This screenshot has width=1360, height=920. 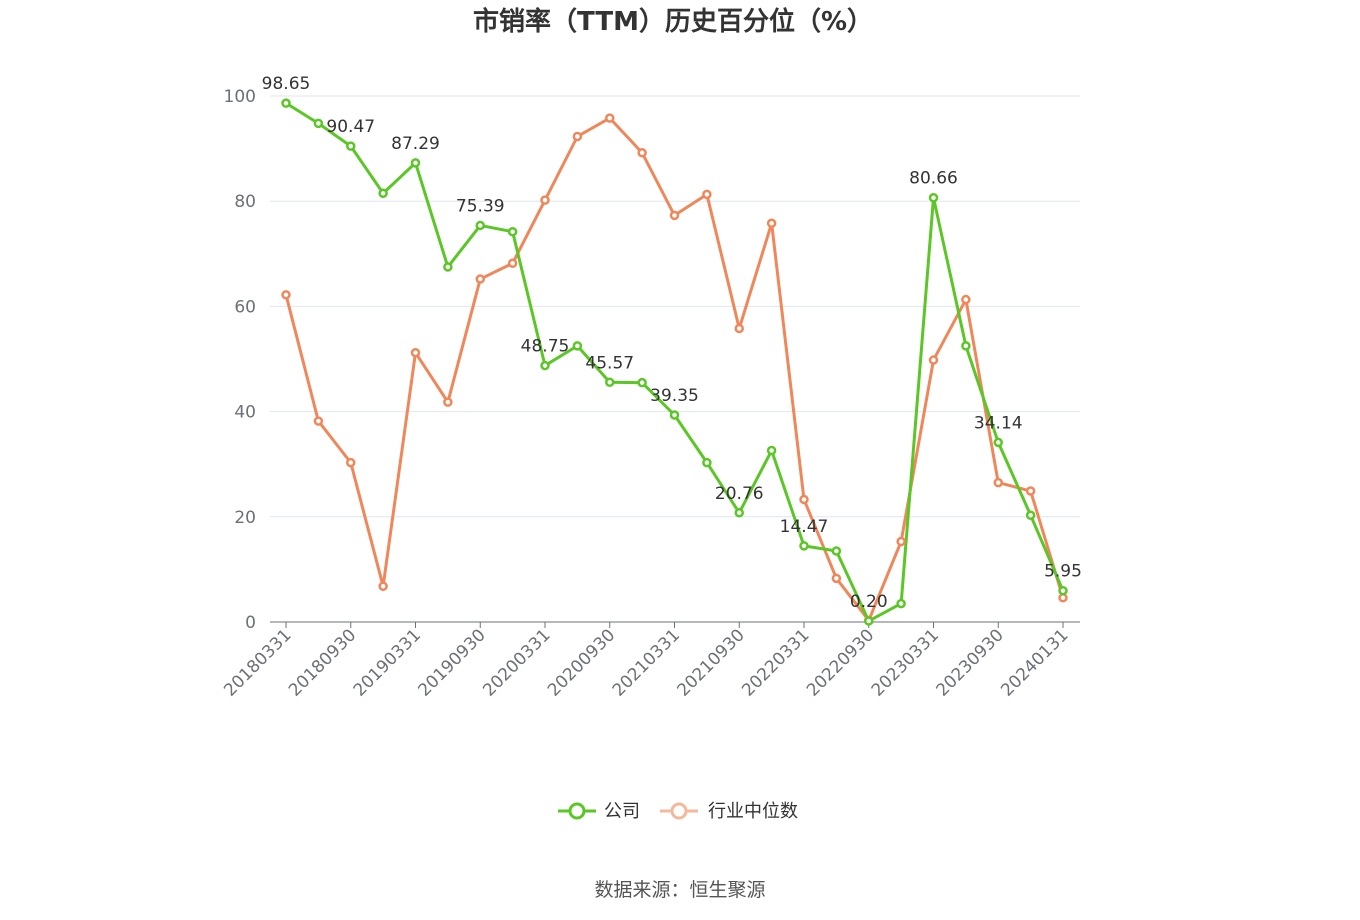 What do you see at coordinates (286, 84) in the screenshot?
I see `data-label: 98.65` at bounding box center [286, 84].